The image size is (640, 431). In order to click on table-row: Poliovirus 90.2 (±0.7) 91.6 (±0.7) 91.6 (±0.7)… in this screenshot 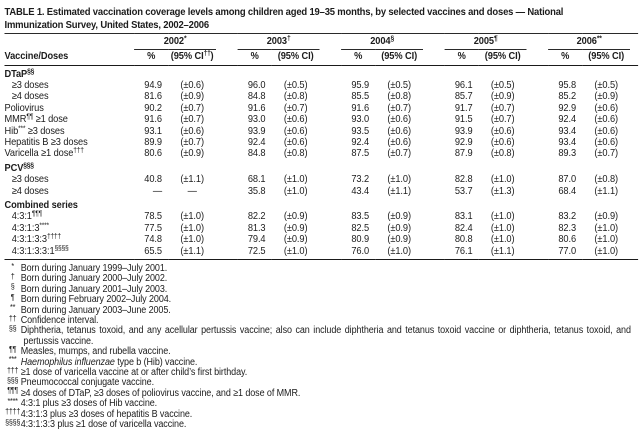, I will do `click(322, 108)`.